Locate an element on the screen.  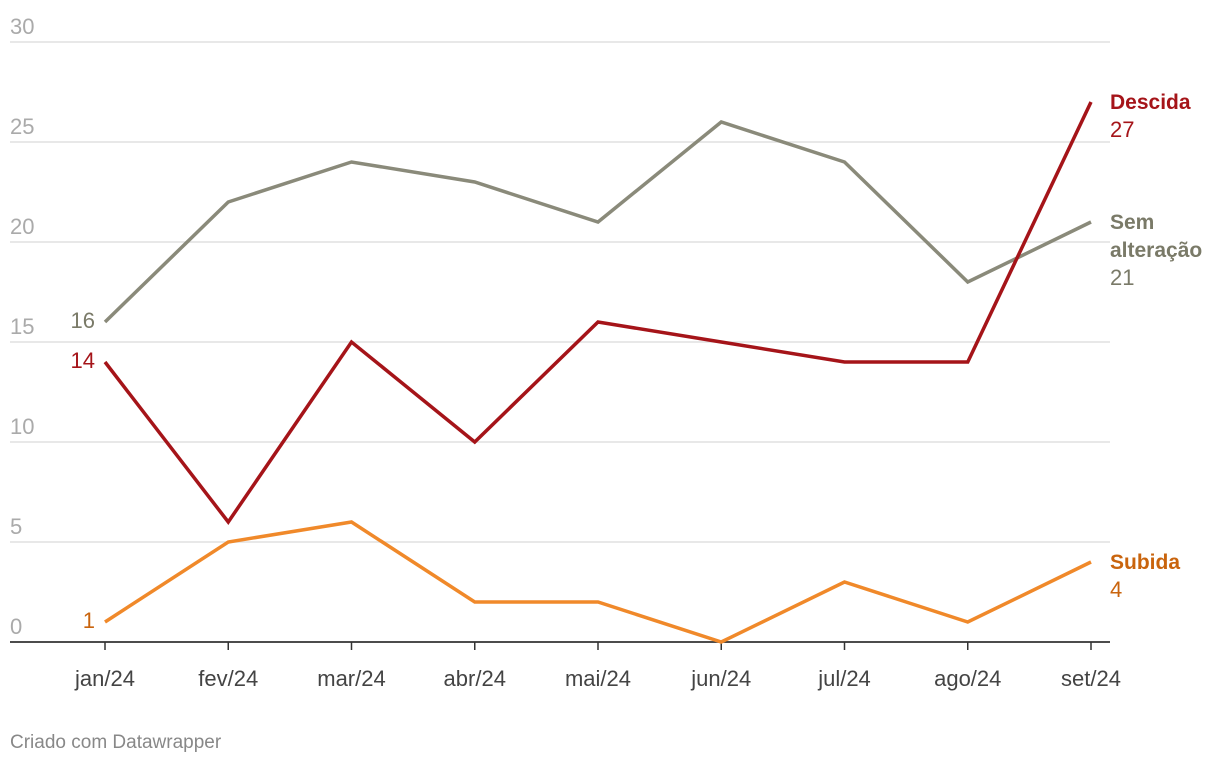
series-start-label: 16 is located at coordinates (83, 320).